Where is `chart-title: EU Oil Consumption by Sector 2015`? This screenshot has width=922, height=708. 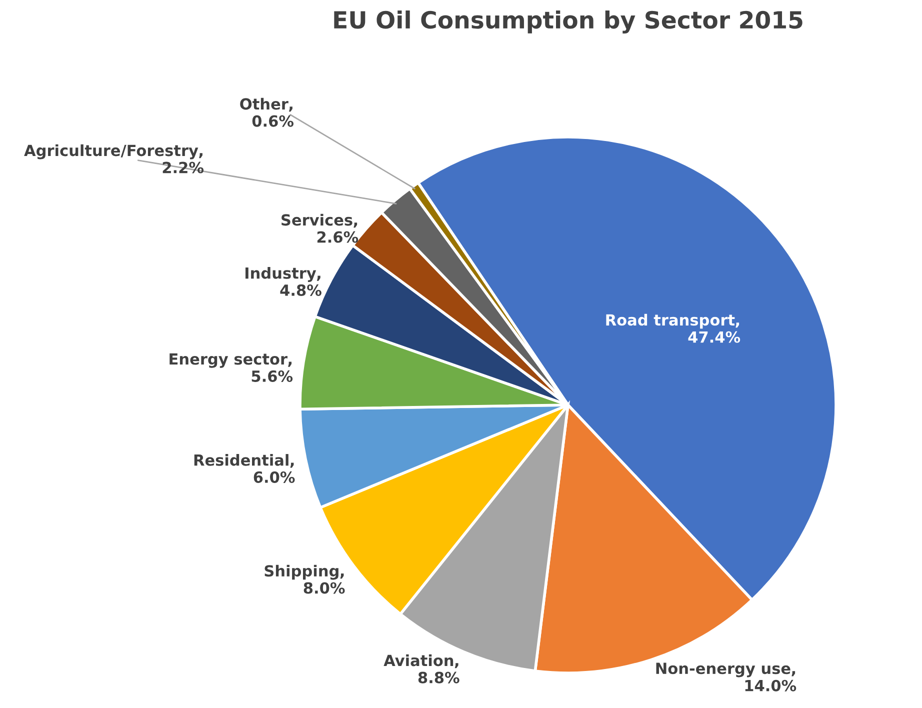 chart-title: EU Oil Consumption by Sector 2015 is located at coordinates (568, 22).